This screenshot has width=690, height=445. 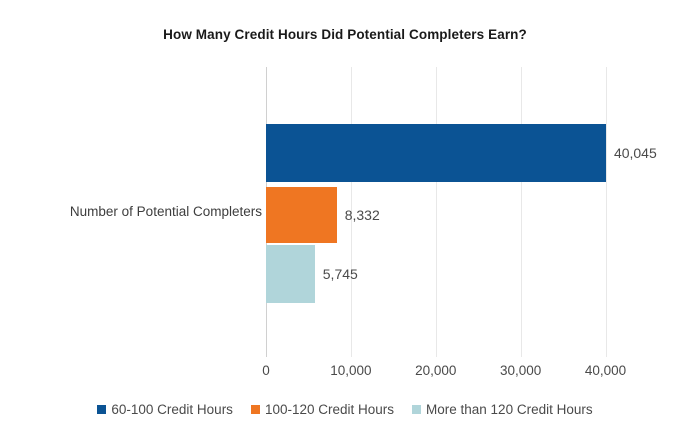 What do you see at coordinates (165, 211) in the screenshot?
I see `category-axis-label: Number of Potential Completers` at bounding box center [165, 211].